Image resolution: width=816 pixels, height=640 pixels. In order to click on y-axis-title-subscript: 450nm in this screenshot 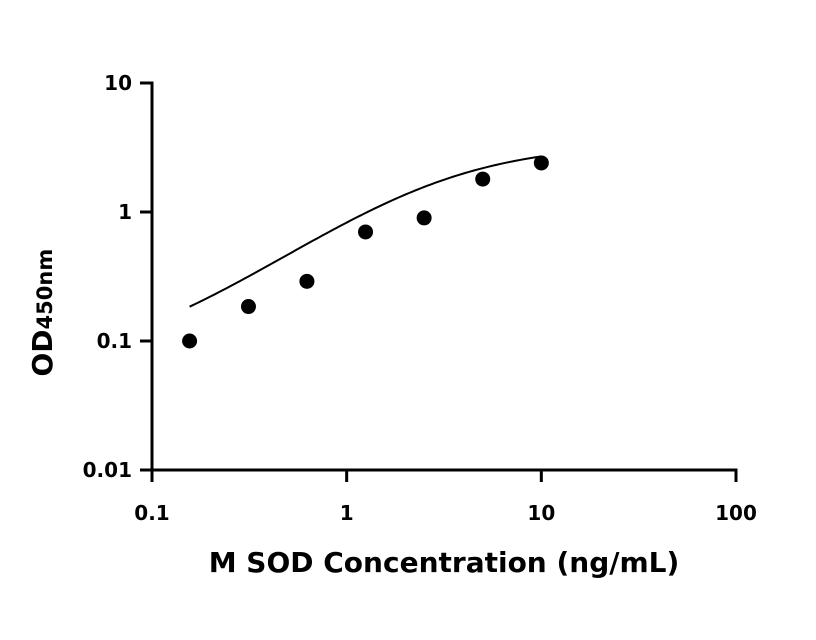, I will do `click(45, 289)`.